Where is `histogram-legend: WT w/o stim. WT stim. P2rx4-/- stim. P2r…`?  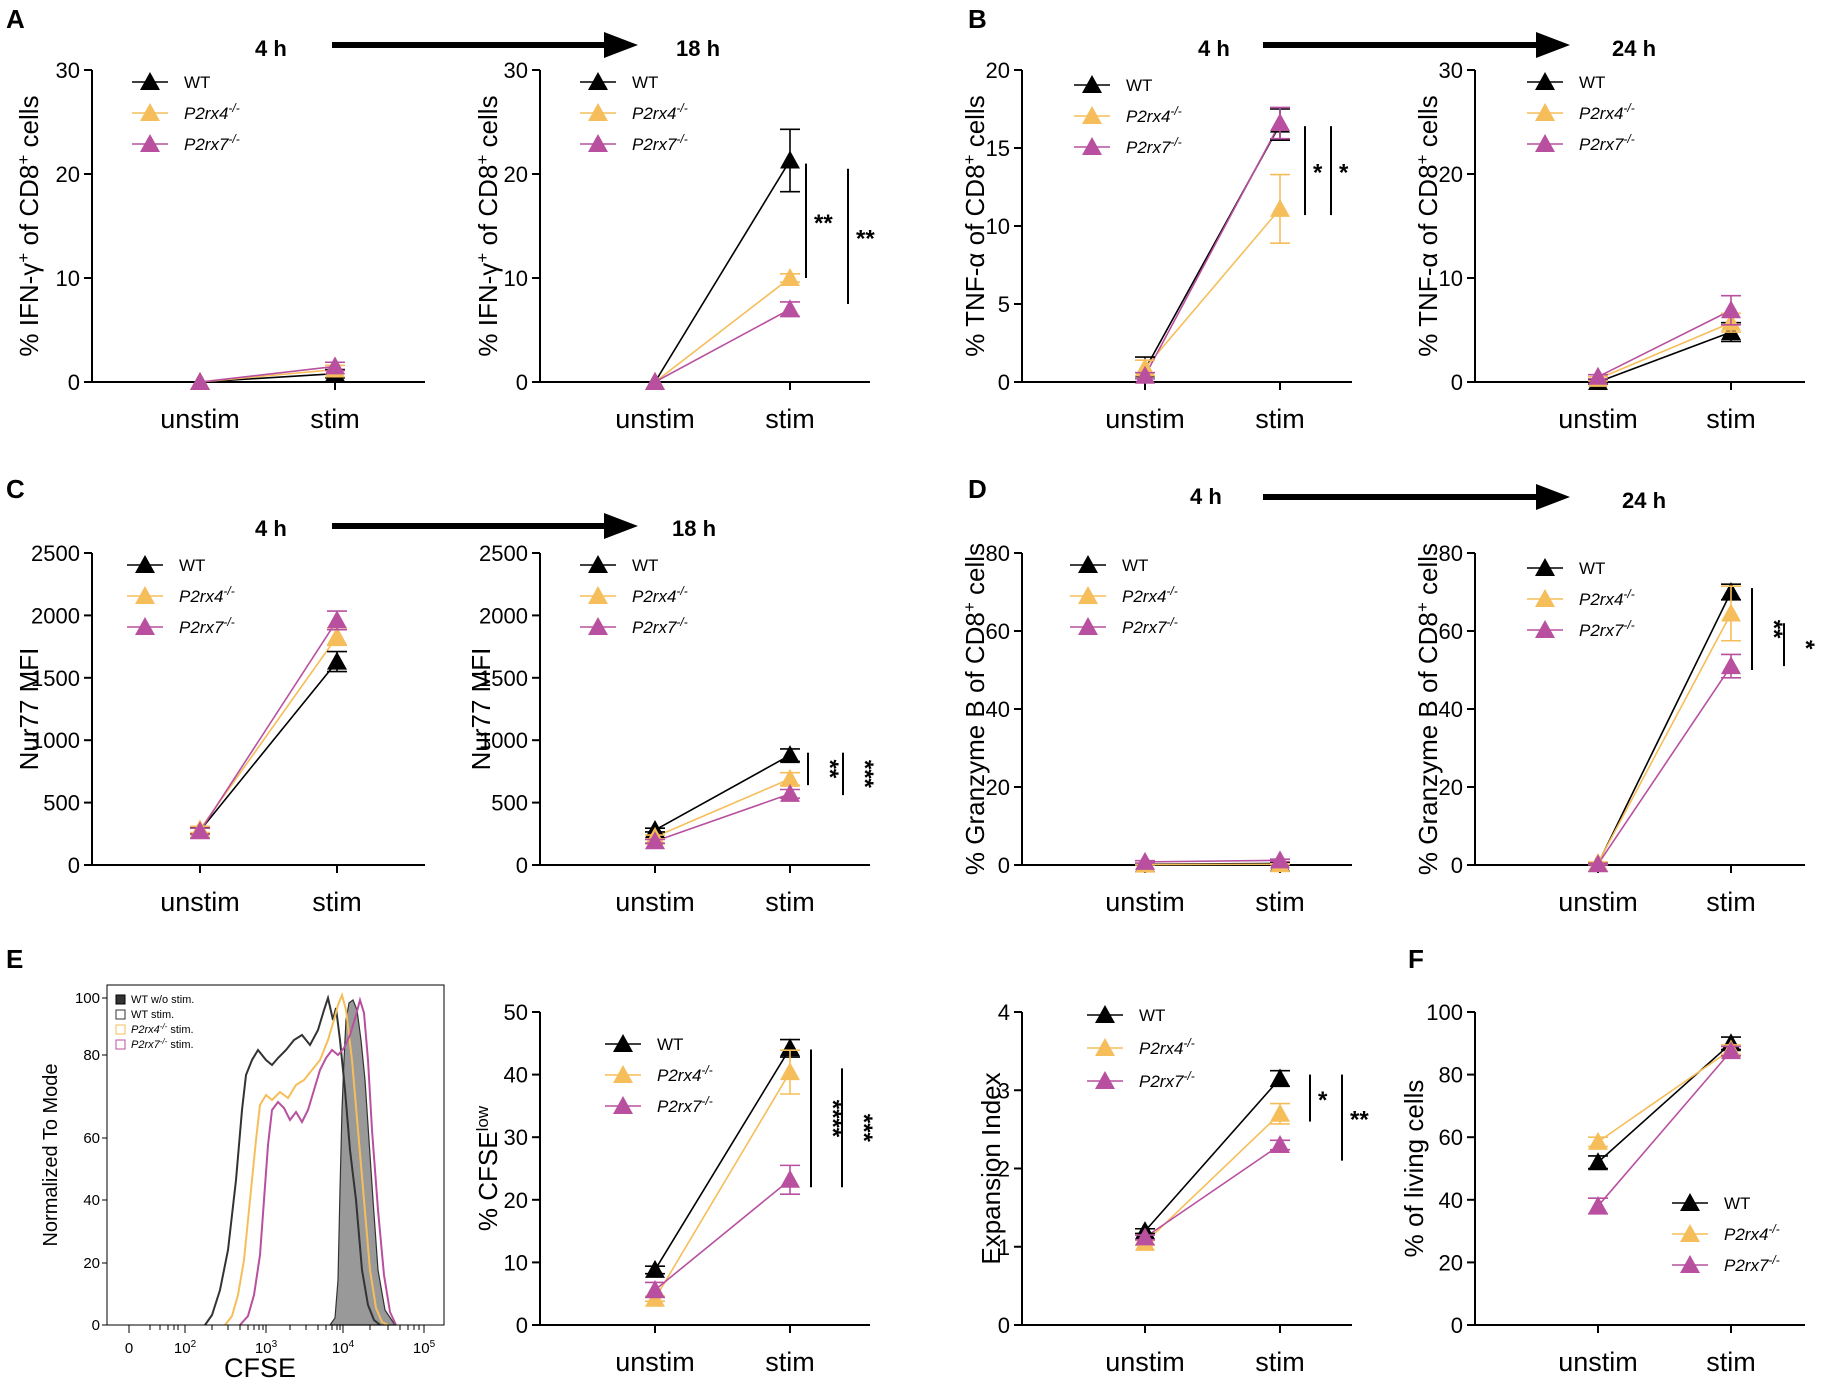 histogram-legend: WT w/o stim. WT stim. P2rx4-/- stim. P2r… is located at coordinates (154, 1022).